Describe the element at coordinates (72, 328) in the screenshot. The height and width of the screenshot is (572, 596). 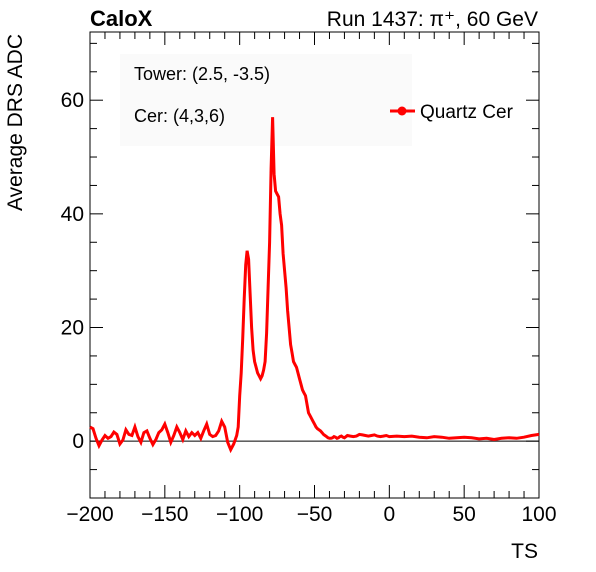
I see `y-tick-label: 20` at that location.